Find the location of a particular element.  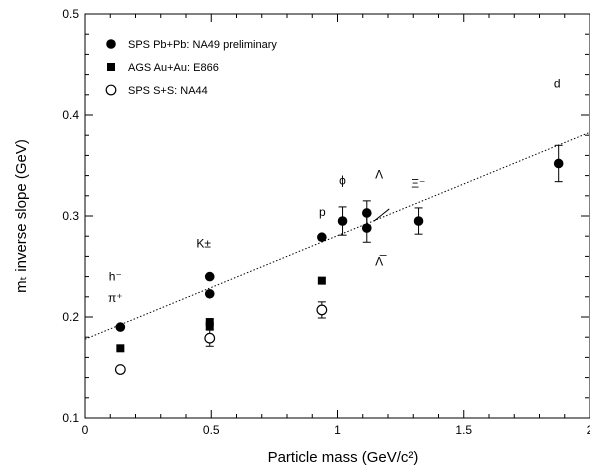

legend-label: SPS S+S: NA44 is located at coordinates (168, 91).